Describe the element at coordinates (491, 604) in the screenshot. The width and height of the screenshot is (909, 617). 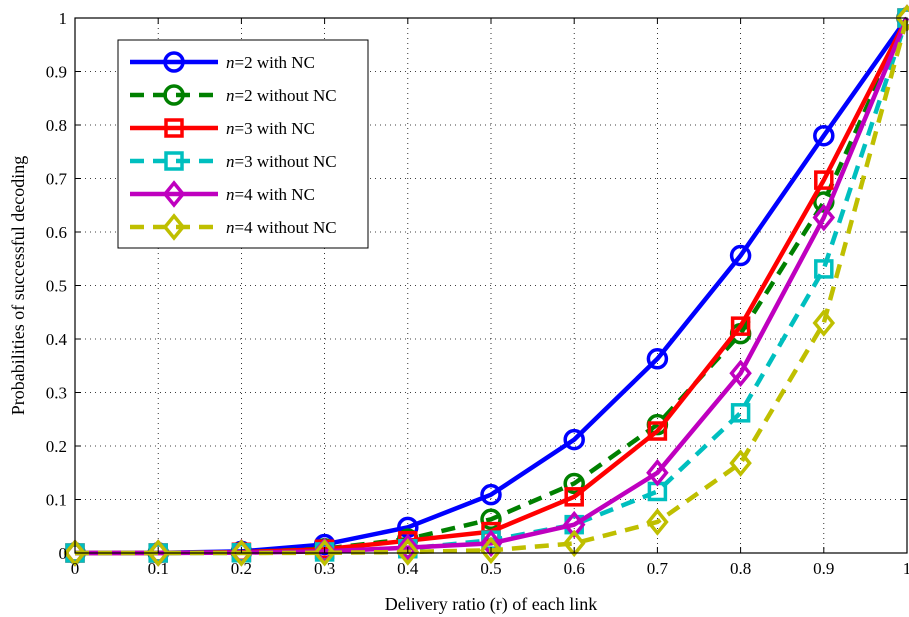
I see `x-axis-title: Delivery ratio (r) of each link` at that location.